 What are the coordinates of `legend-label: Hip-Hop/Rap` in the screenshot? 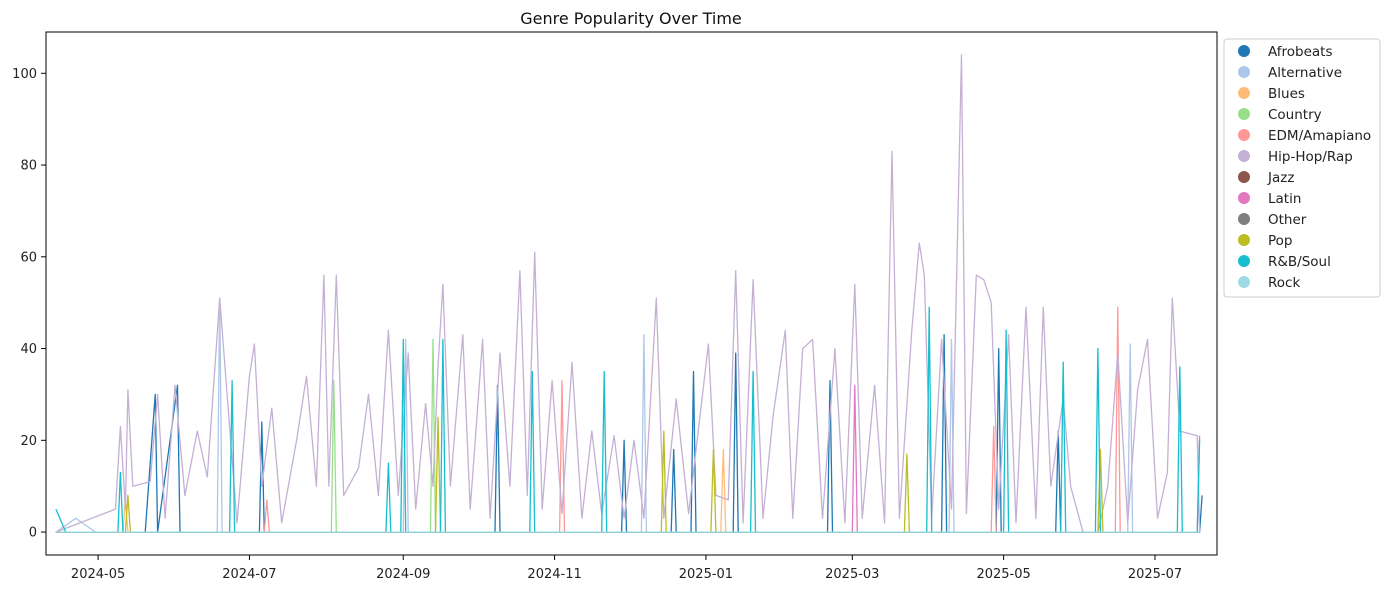 It's located at (1310, 157).